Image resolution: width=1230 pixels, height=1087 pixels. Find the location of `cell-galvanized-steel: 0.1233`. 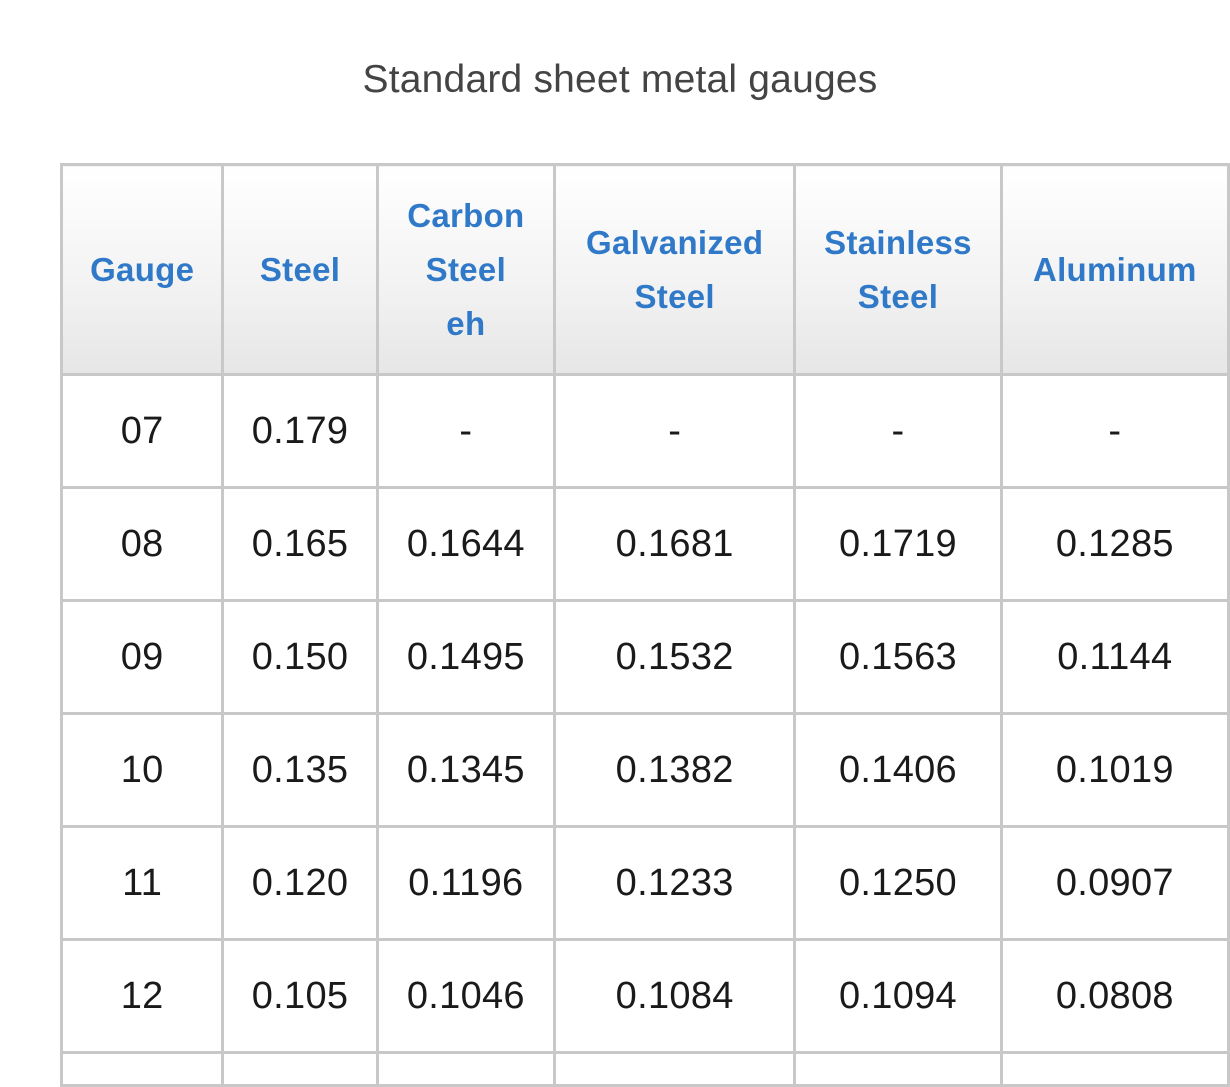

cell-galvanized-steel: 0.1233 is located at coordinates (675, 883).